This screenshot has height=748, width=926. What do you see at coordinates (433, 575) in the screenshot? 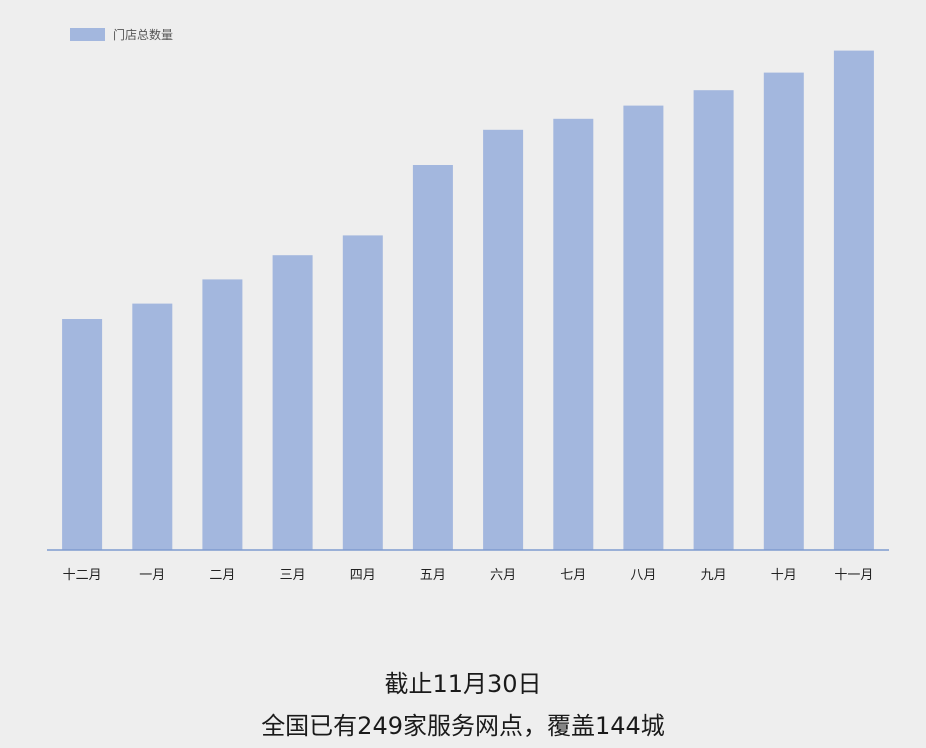
I see `x-tick-label: 五月` at bounding box center [433, 575].